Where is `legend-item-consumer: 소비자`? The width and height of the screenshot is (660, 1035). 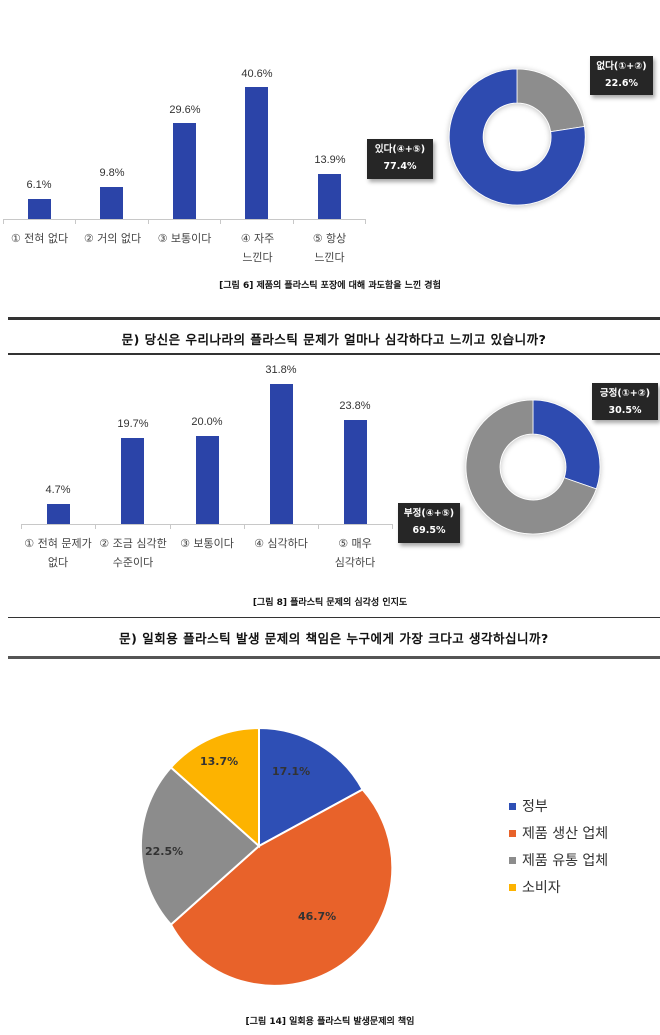 legend-item-consumer: 소비자 is located at coordinates (535, 887).